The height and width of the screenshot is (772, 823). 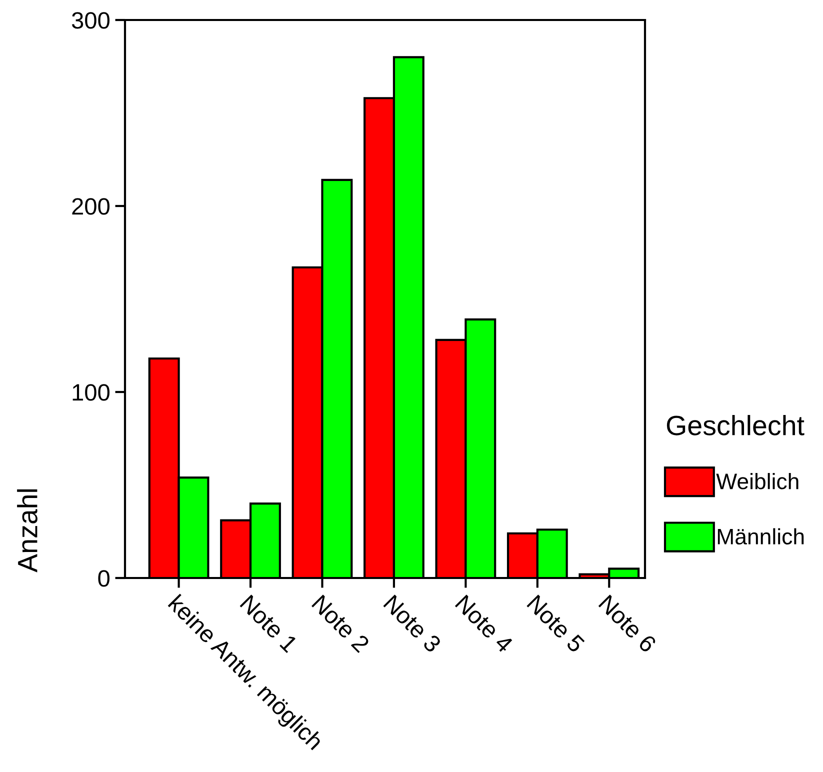 What do you see at coordinates (757, 481) in the screenshot?
I see `legend-label: Weiblich` at bounding box center [757, 481].